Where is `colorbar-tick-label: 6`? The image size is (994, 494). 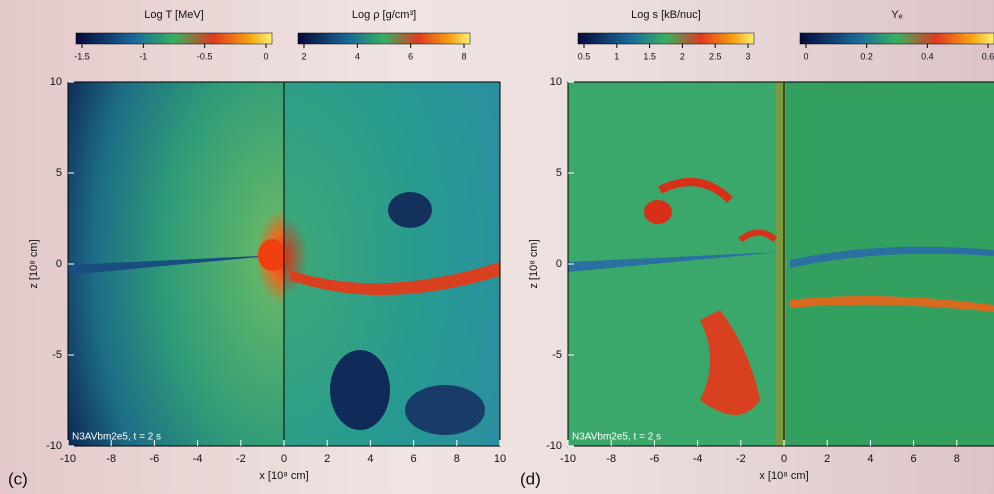 colorbar-tick-label: 6 is located at coordinates (410, 56).